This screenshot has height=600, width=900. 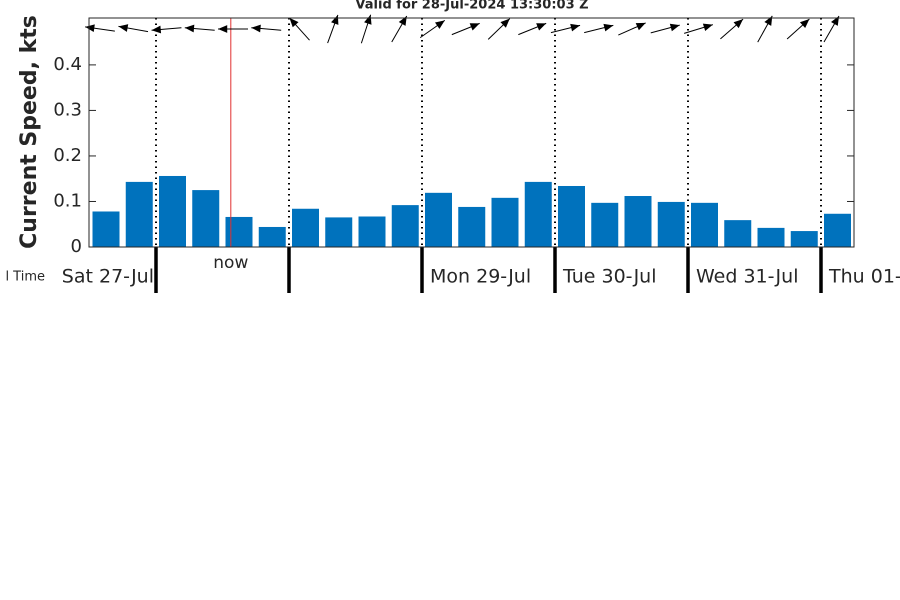 What do you see at coordinates (67, 155) in the screenshot?
I see `y-tick-label: 0.2` at bounding box center [67, 155].